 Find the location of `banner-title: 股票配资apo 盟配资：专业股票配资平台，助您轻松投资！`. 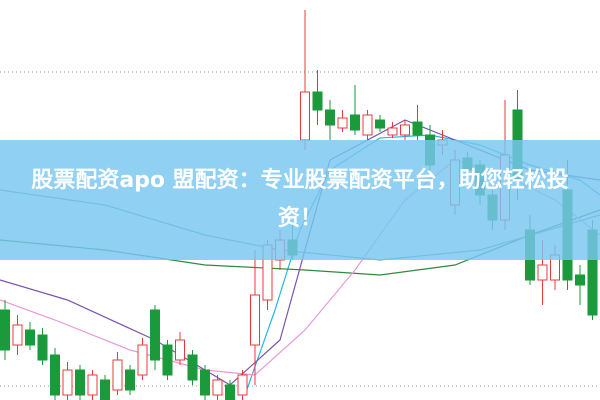

banner-title: 股票配资apo 盟配资：专业股票配资平台，助您轻松投资！ is located at coordinates (300, 199).